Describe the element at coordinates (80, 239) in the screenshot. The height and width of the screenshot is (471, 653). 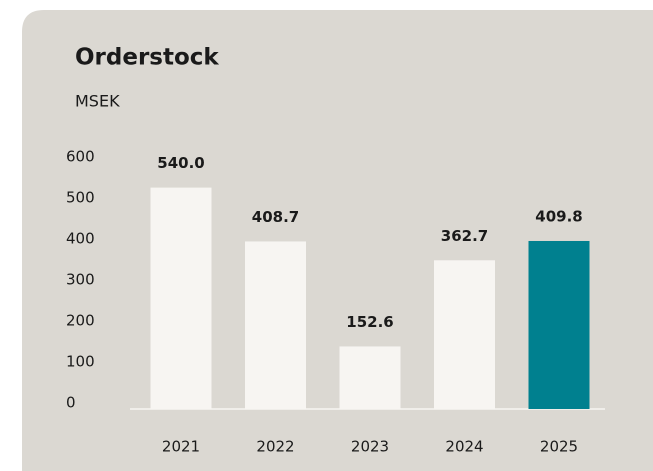
I see `y-tick-label: 400` at that location.